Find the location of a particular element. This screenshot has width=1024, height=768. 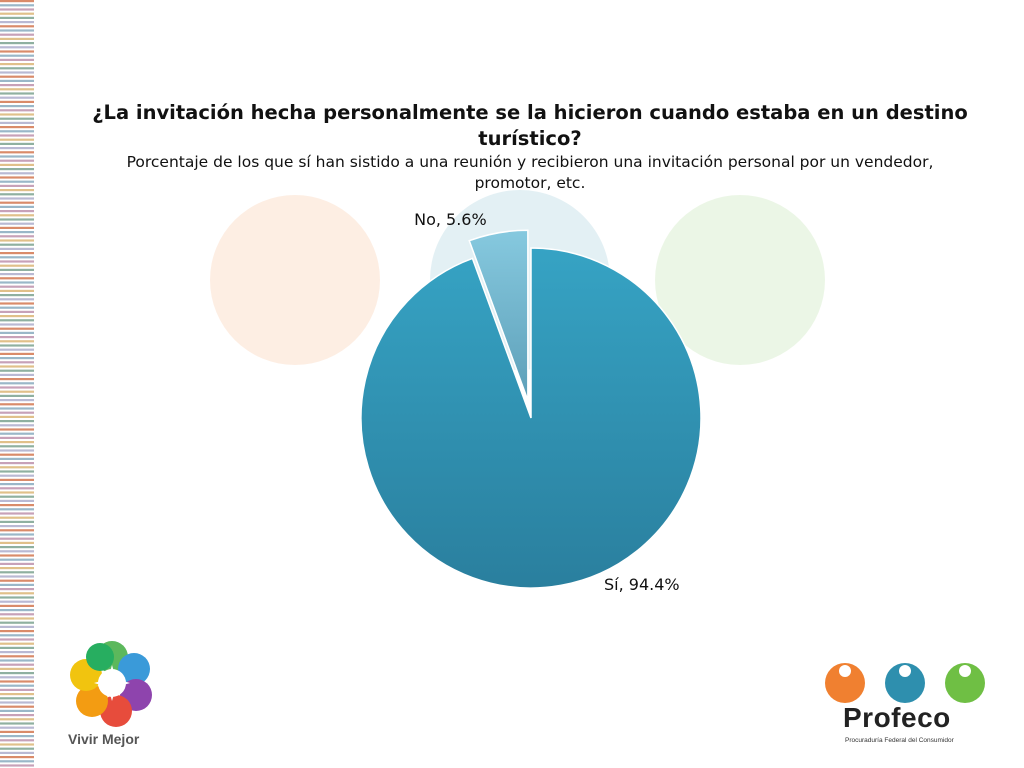

vivir-mejor-logo is located at coordinates (111, 684).